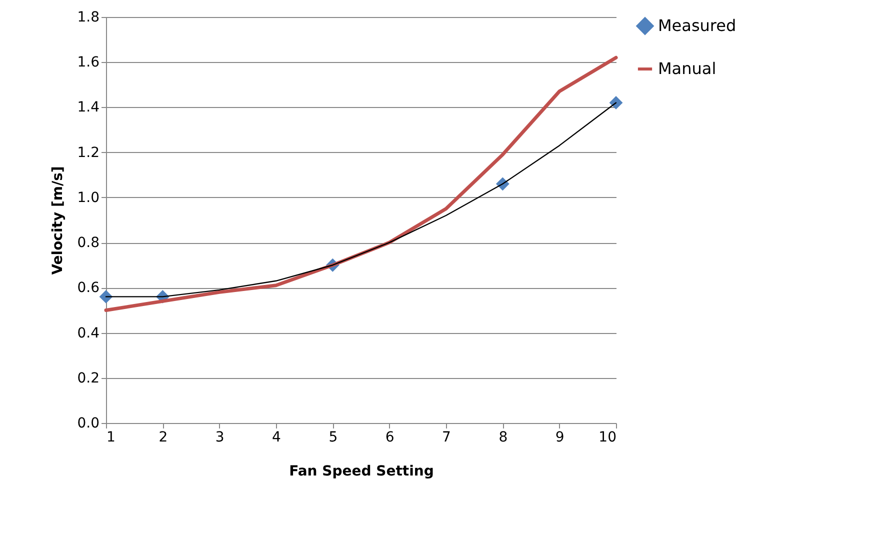 The width and height of the screenshot is (876, 533). What do you see at coordinates (446, 438) in the screenshot?
I see `x-tick-label: 7` at bounding box center [446, 438].